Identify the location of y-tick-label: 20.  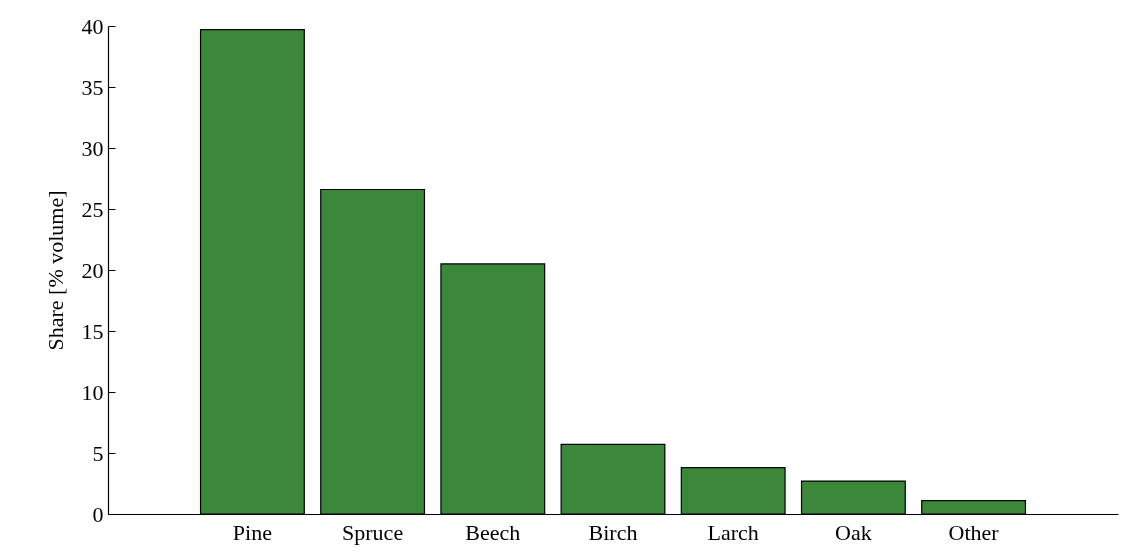
(92, 270).